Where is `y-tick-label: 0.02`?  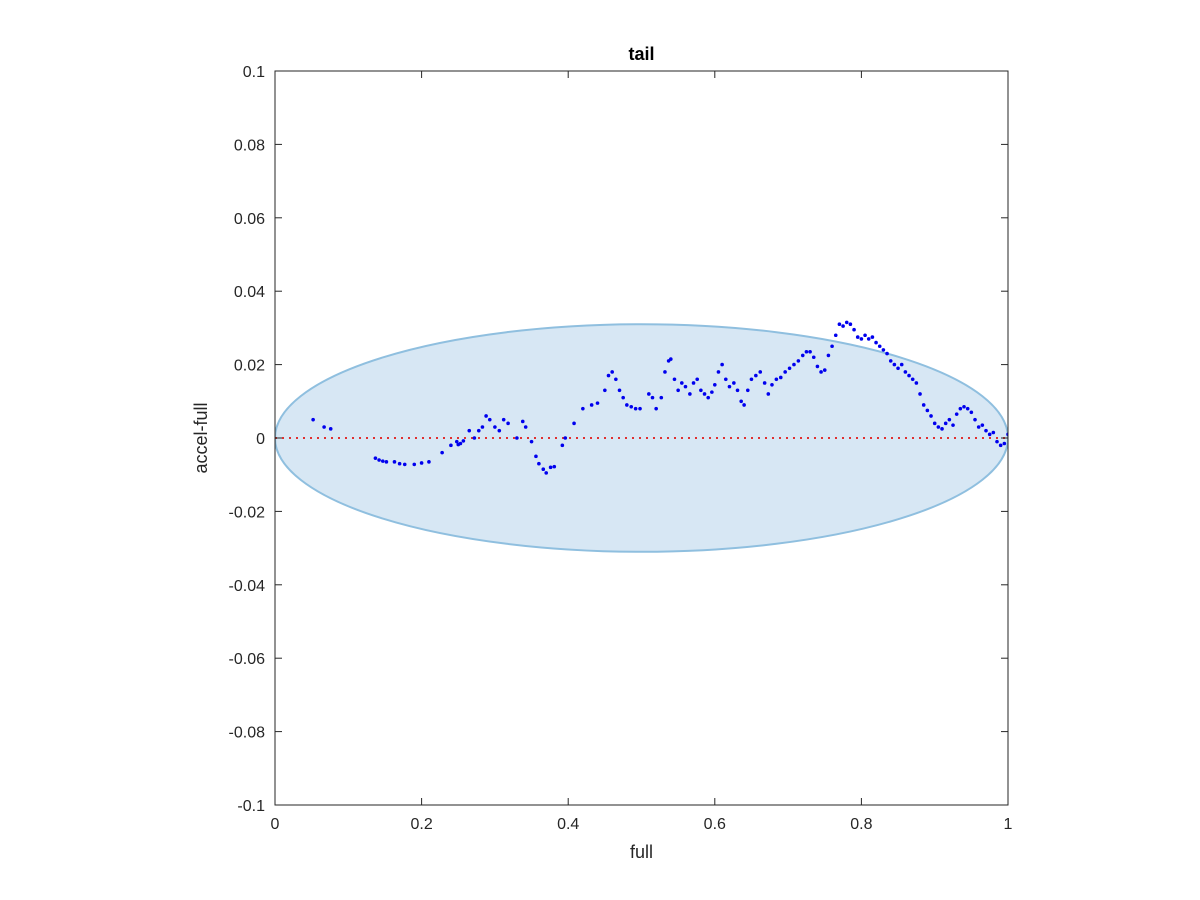 y-tick-label: 0.02 is located at coordinates (249, 366).